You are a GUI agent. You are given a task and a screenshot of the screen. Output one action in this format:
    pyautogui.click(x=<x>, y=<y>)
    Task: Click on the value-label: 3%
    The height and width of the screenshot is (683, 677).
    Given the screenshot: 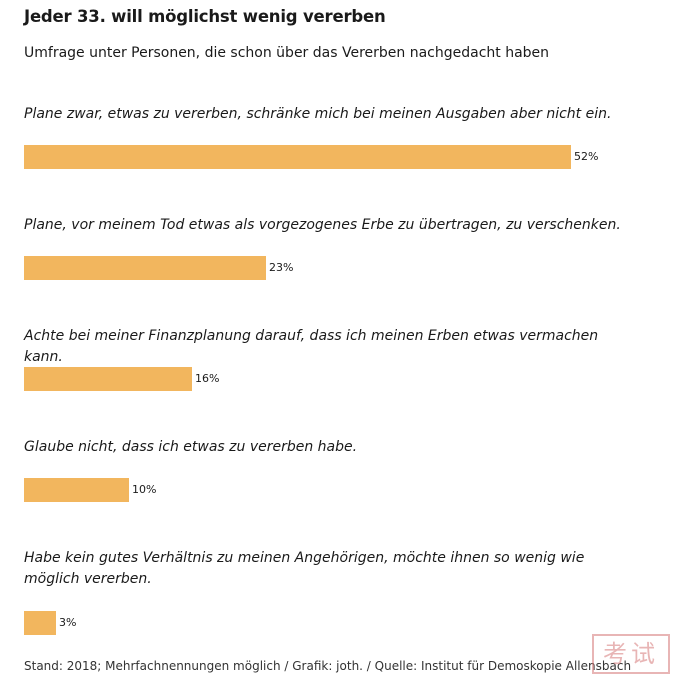 What is the action you would take?
    pyautogui.click(x=68, y=622)
    